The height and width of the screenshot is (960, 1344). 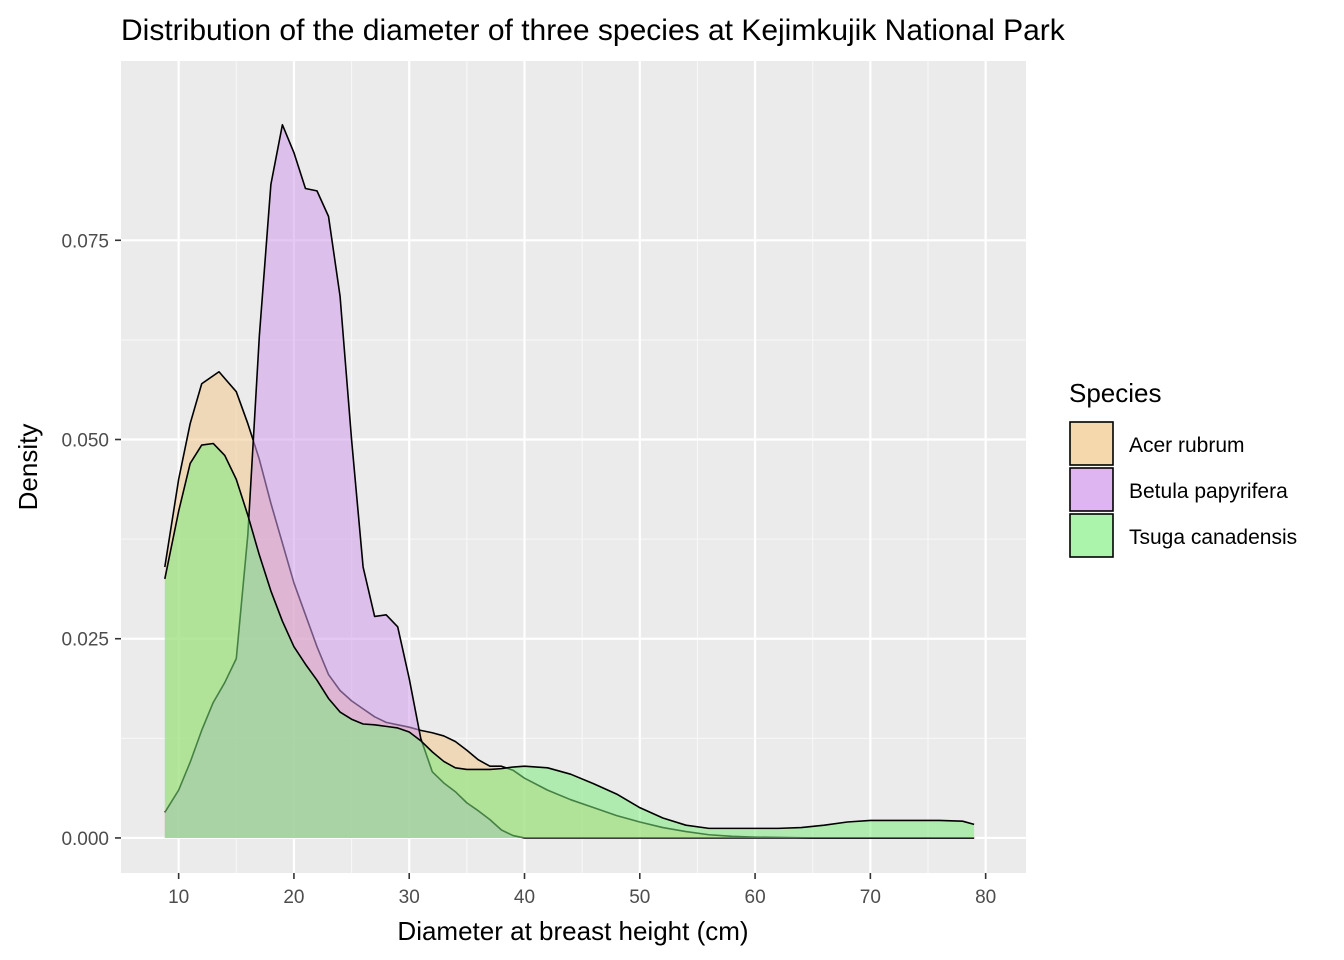 What do you see at coordinates (85, 640) in the screenshot?
I see `y-tick-label: 0.025` at bounding box center [85, 640].